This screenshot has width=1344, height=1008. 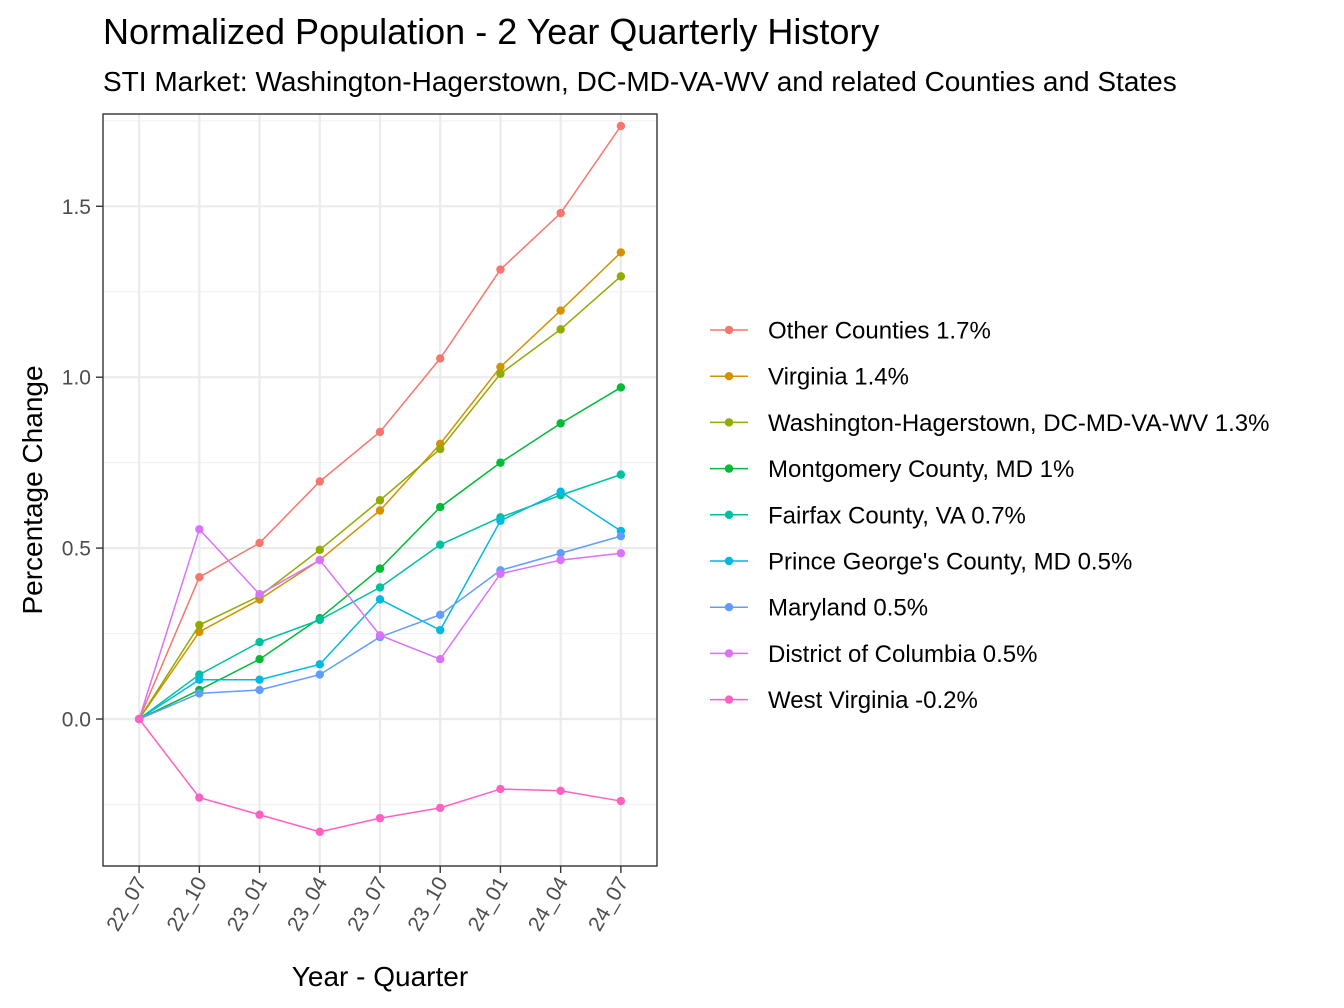 I want to click on legend-label: Montgomery County, MD 1%, so click(x=921, y=469).